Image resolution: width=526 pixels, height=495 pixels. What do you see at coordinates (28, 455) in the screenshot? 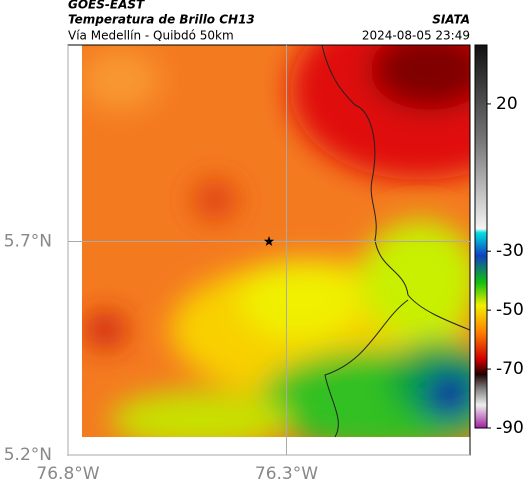
I see `y-tick-label: 5.2°N` at bounding box center [28, 455].